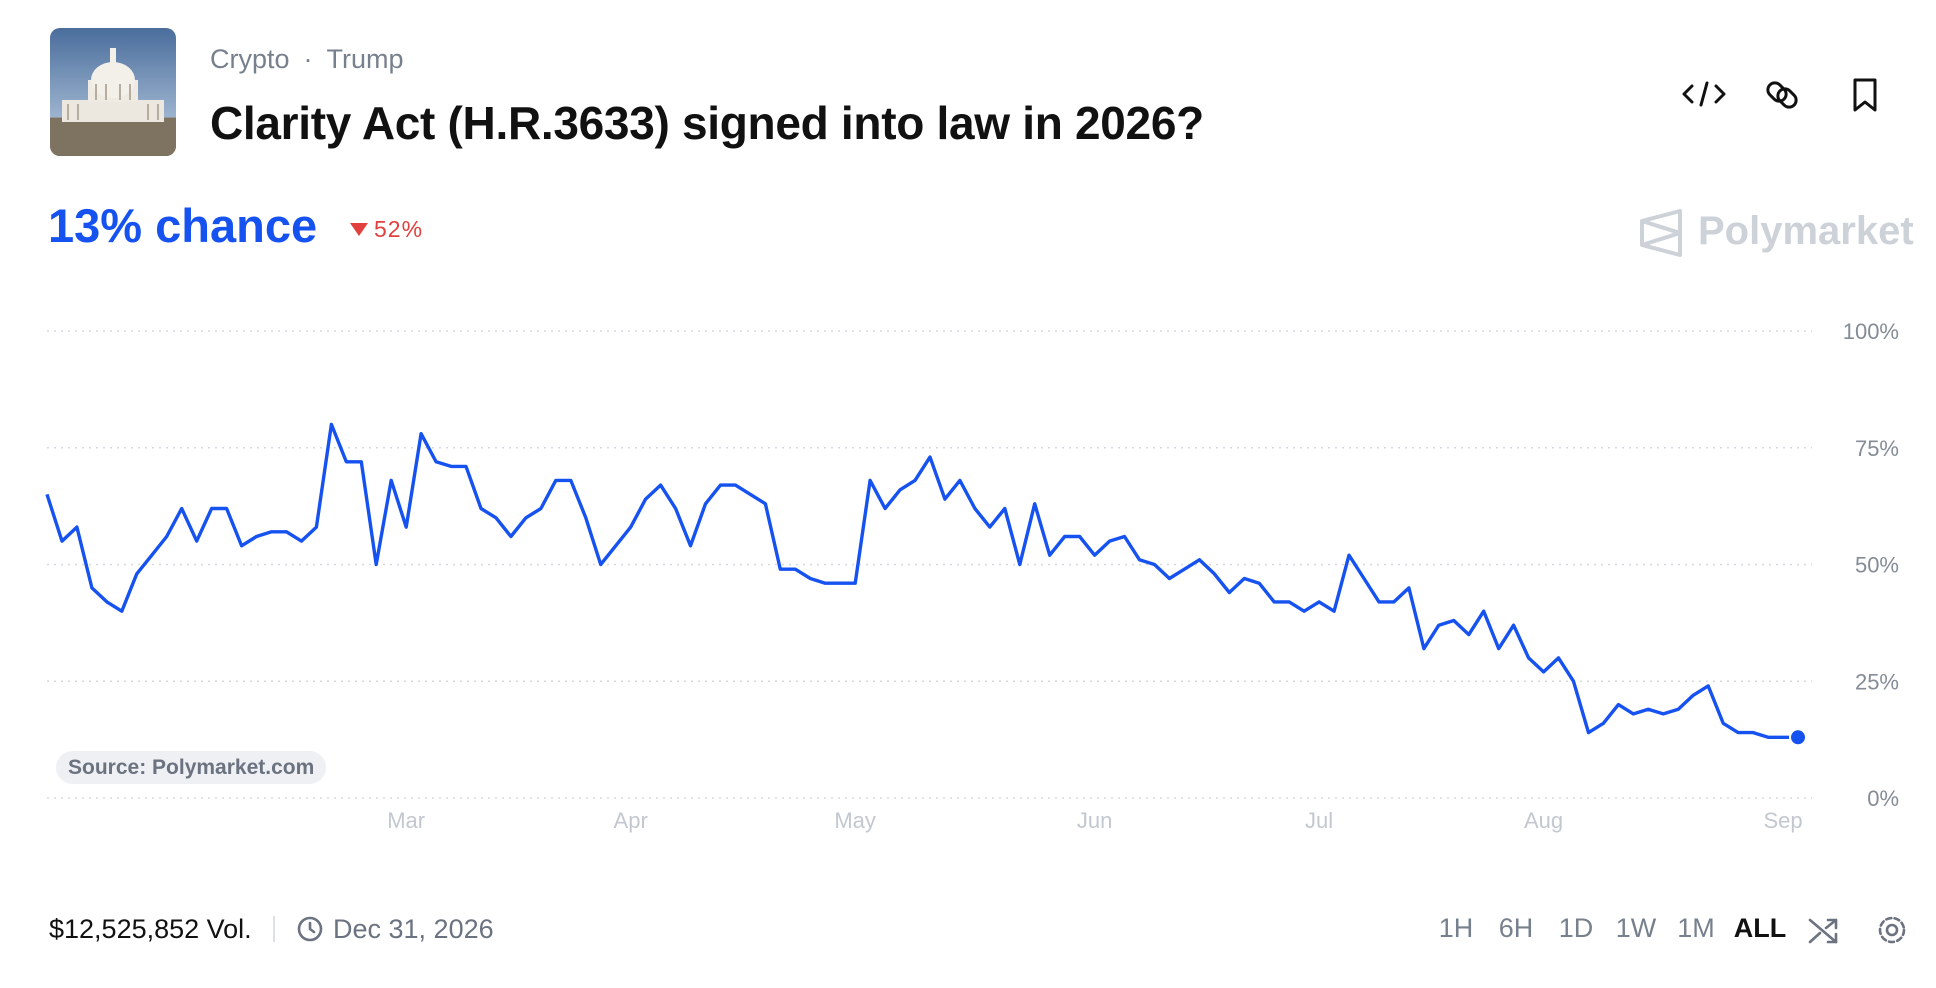 The height and width of the screenshot is (988, 1936). I want to click on tag: Crypto, so click(250, 59).